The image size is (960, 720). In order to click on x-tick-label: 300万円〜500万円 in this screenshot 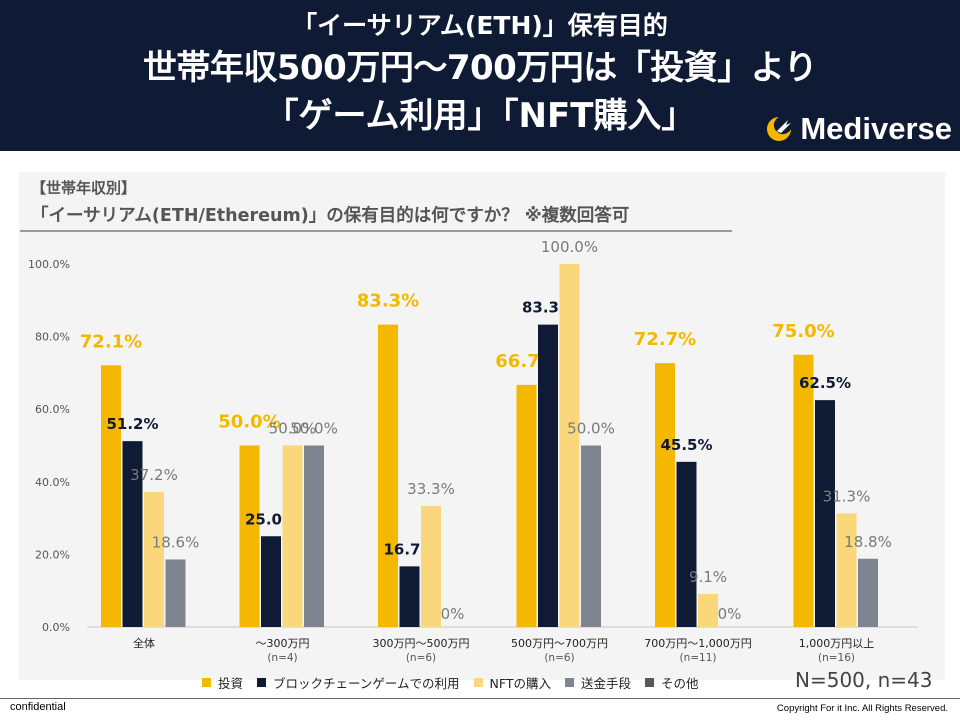, I will do `click(421, 643)`.